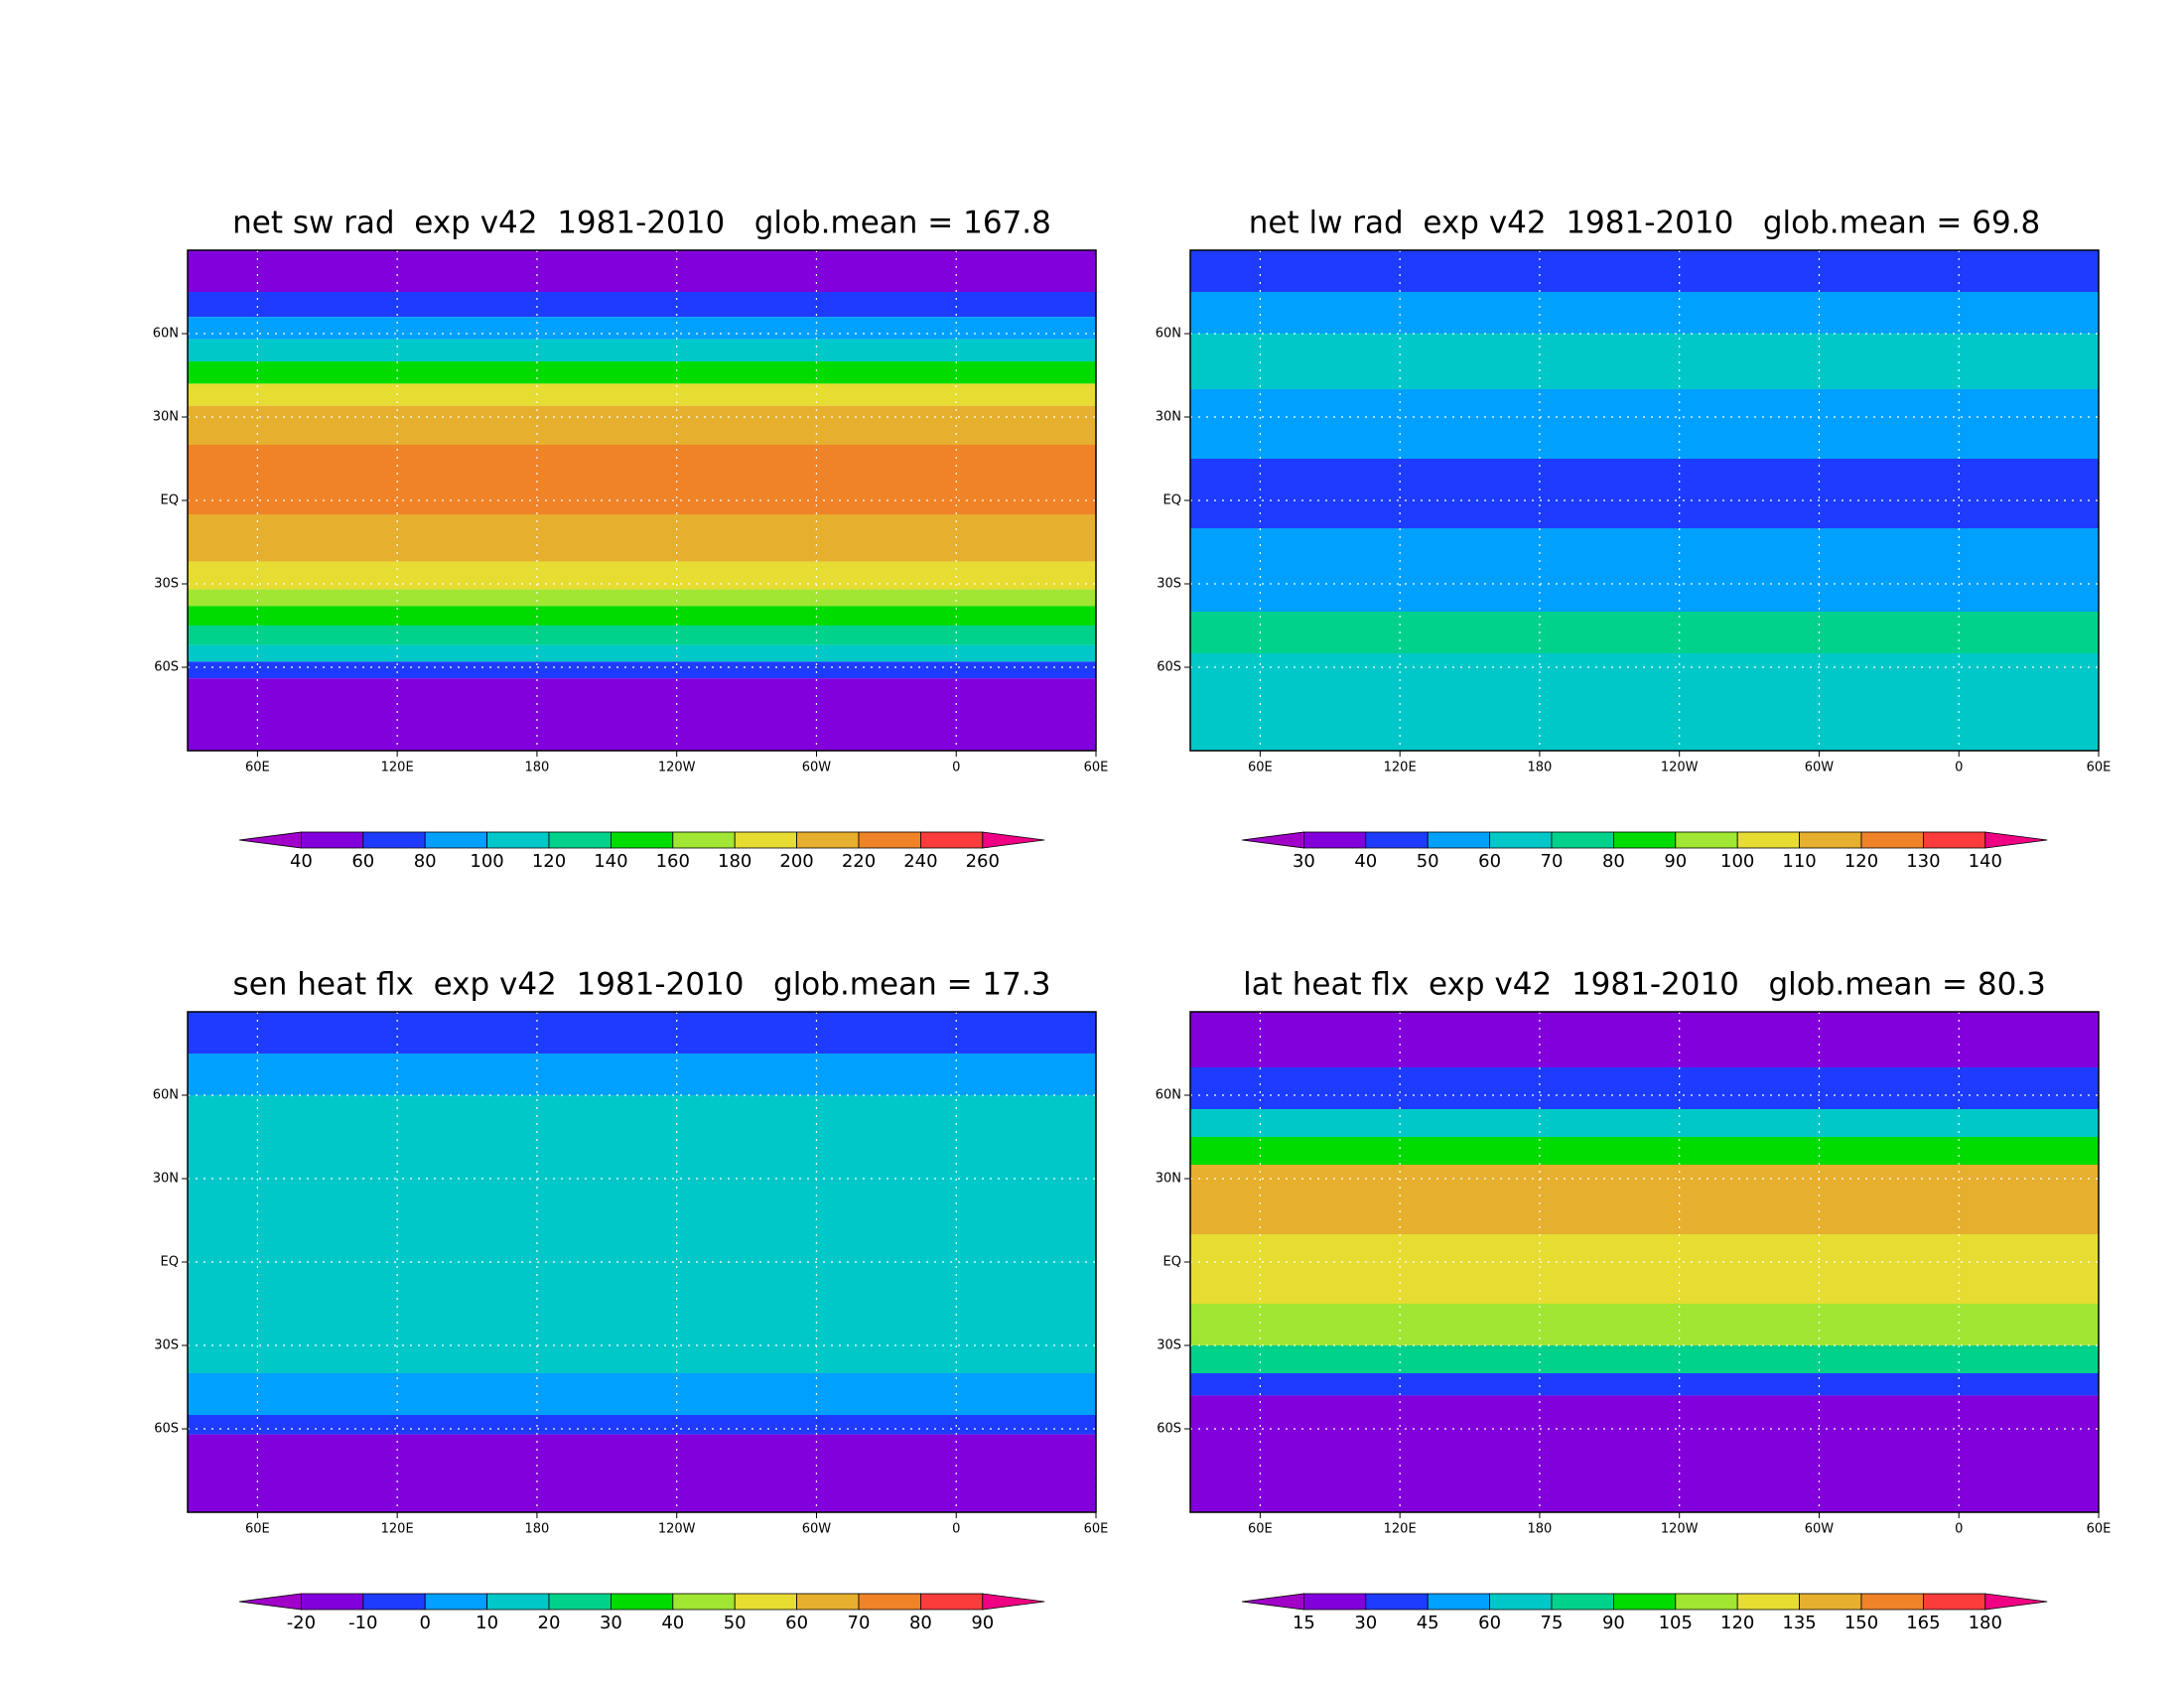  Describe the element at coordinates (983, 861) in the screenshot. I see `colorbar-label: 260` at that location.